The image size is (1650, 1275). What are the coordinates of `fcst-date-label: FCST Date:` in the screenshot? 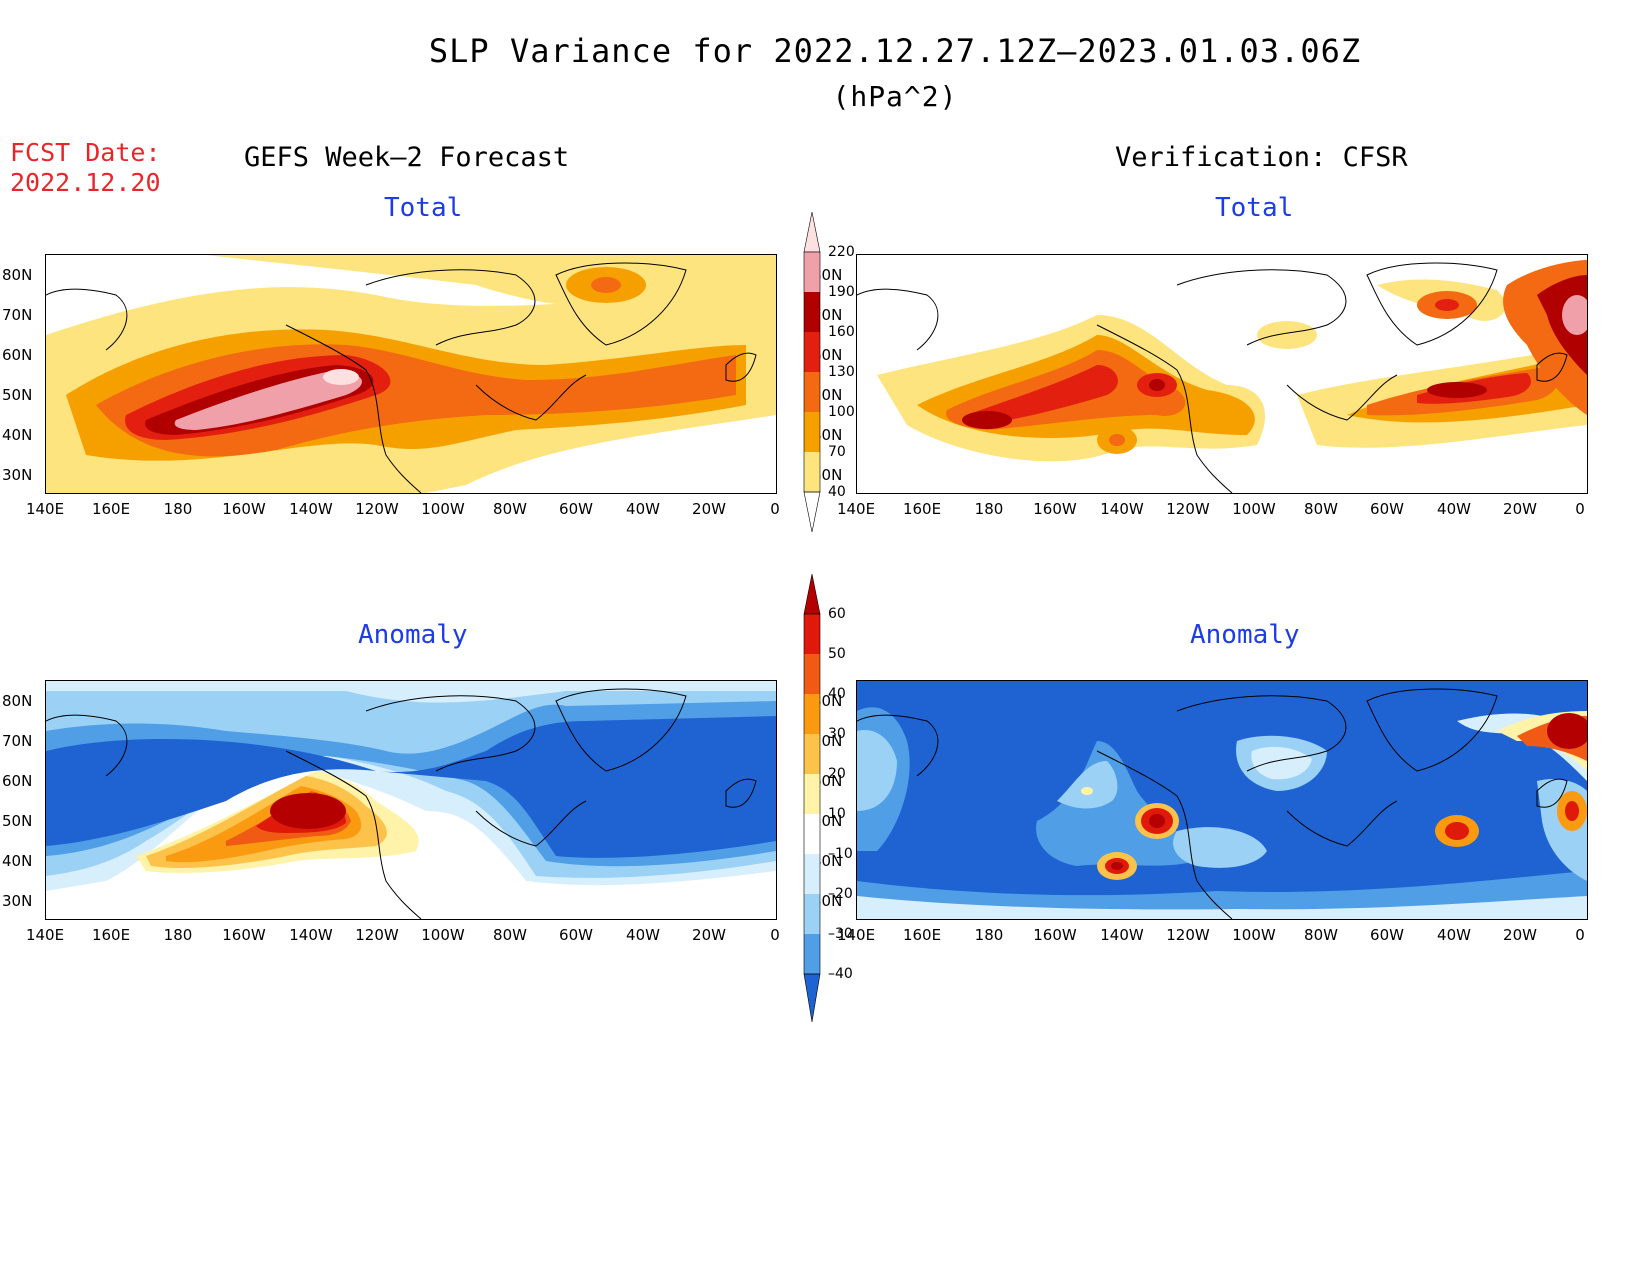 It's located at (85, 152).